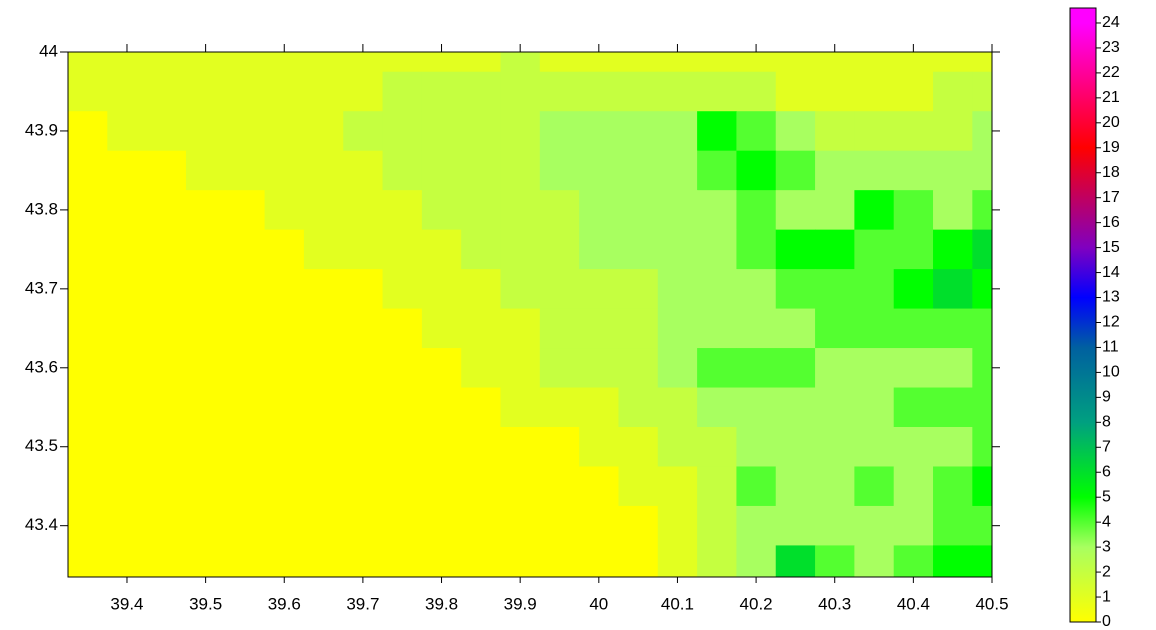 The height and width of the screenshot is (630, 1156). What do you see at coordinates (1111, 122) in the screenshot?
I see `colorbar-tick-label: 20` at bounding box center [1111, 122].